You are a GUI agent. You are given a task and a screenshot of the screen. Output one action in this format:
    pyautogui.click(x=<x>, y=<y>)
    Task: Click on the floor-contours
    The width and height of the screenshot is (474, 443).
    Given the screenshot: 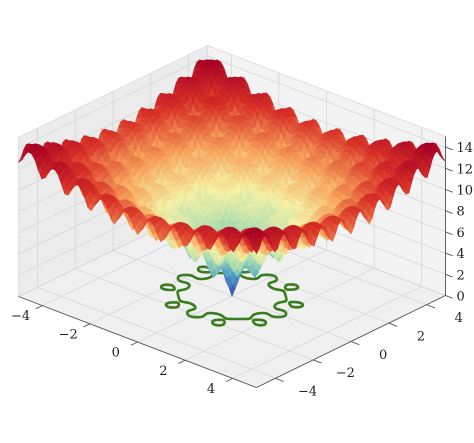 What is the action you would take?
    pyautogui.click(x=232, y=296)
    